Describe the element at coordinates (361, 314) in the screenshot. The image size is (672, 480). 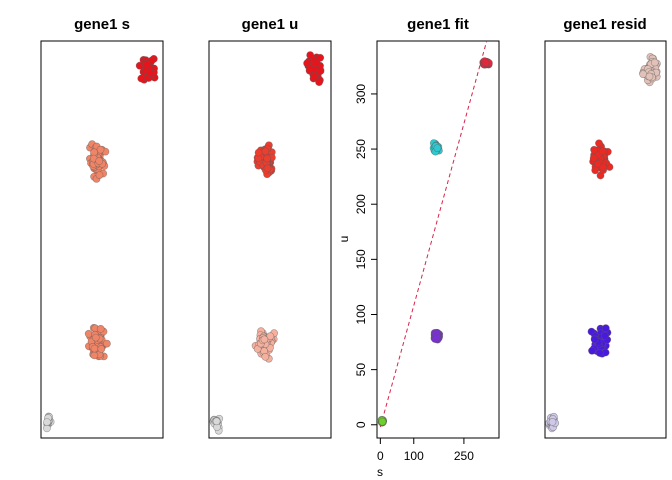
I see `y-tick-label: 100` at that location.